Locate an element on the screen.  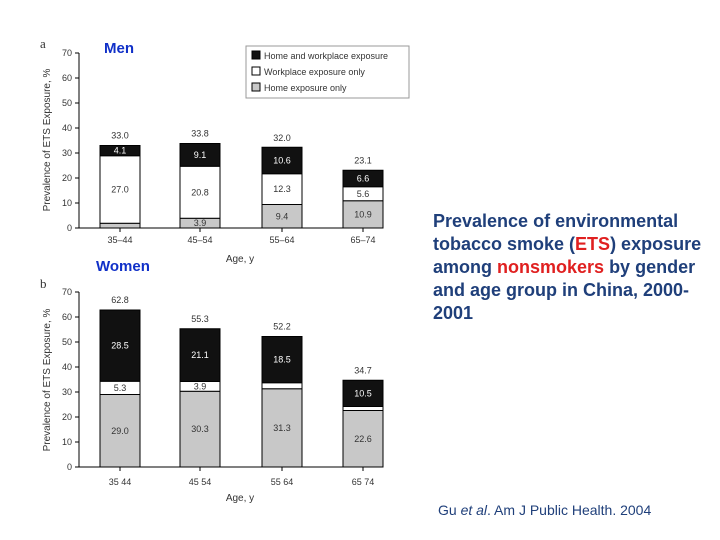
bar-data-label: 4.1 is located at coordinates (120, 151).